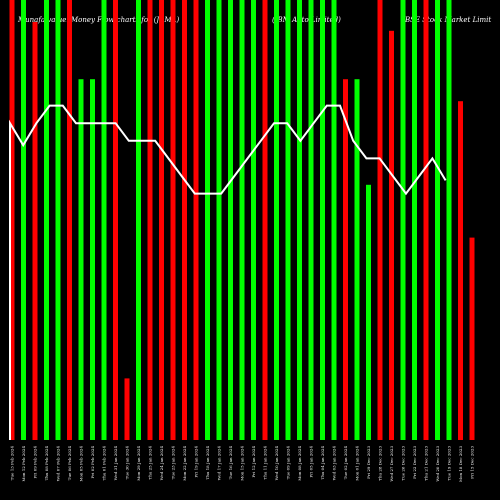  I want to click on x-label-40: Fri 15 Dec 2023, so click(472, 462).